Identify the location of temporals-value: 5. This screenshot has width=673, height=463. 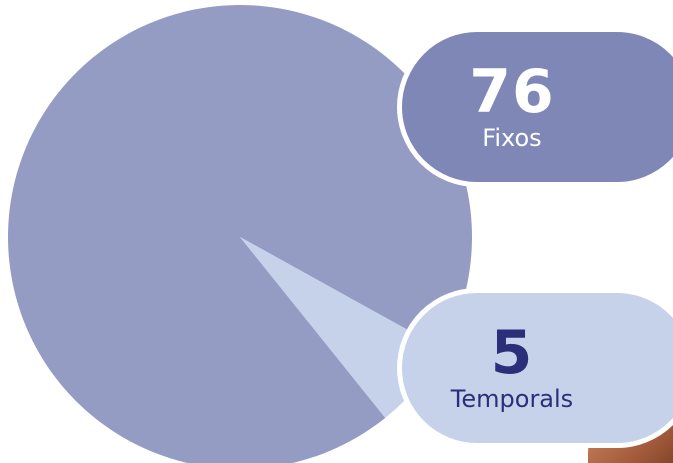
(512, 353).